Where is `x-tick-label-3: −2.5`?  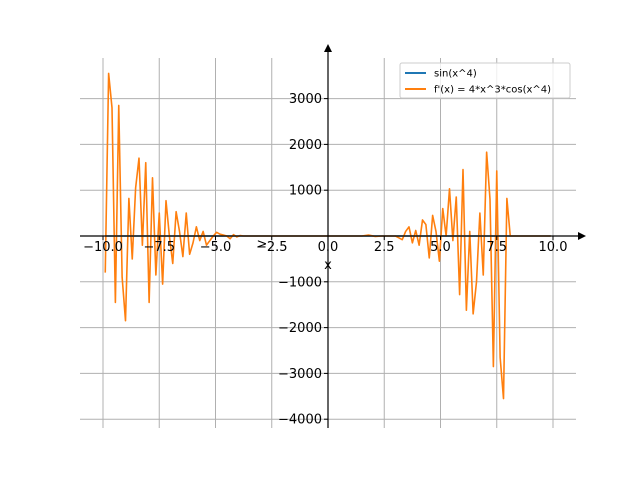 x-tick-label-3: −2.5 is located at coordinates (272, 247).